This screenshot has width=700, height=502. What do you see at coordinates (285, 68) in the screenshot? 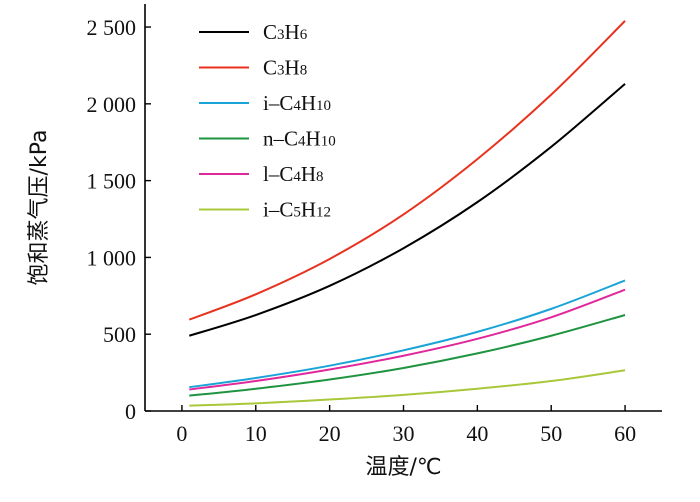
I see `legend-entry-label: C3H8` at bounding box center [285, 68].